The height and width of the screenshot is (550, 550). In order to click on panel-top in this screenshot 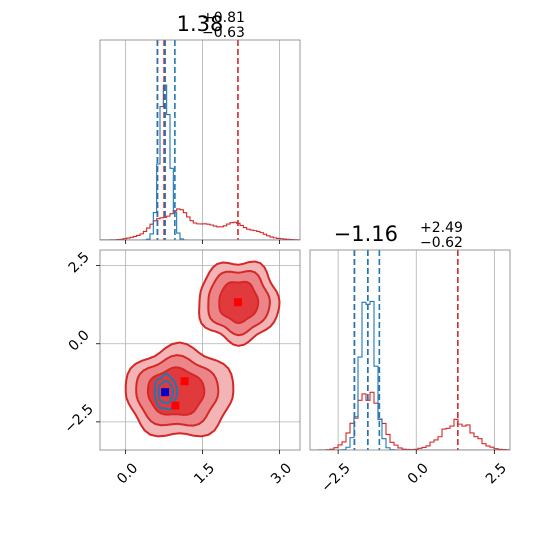, I will do `click(200, 140)`.